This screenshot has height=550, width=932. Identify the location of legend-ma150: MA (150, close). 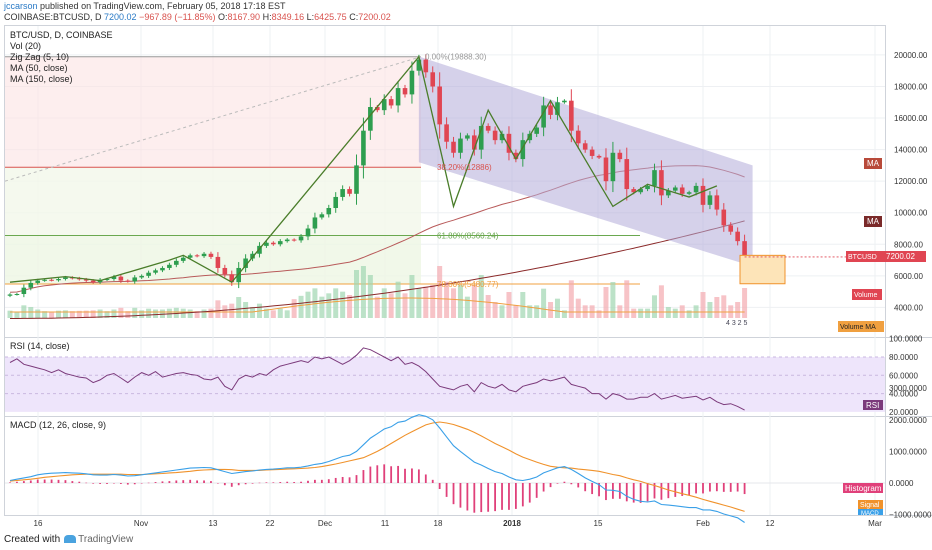
(41, 79).